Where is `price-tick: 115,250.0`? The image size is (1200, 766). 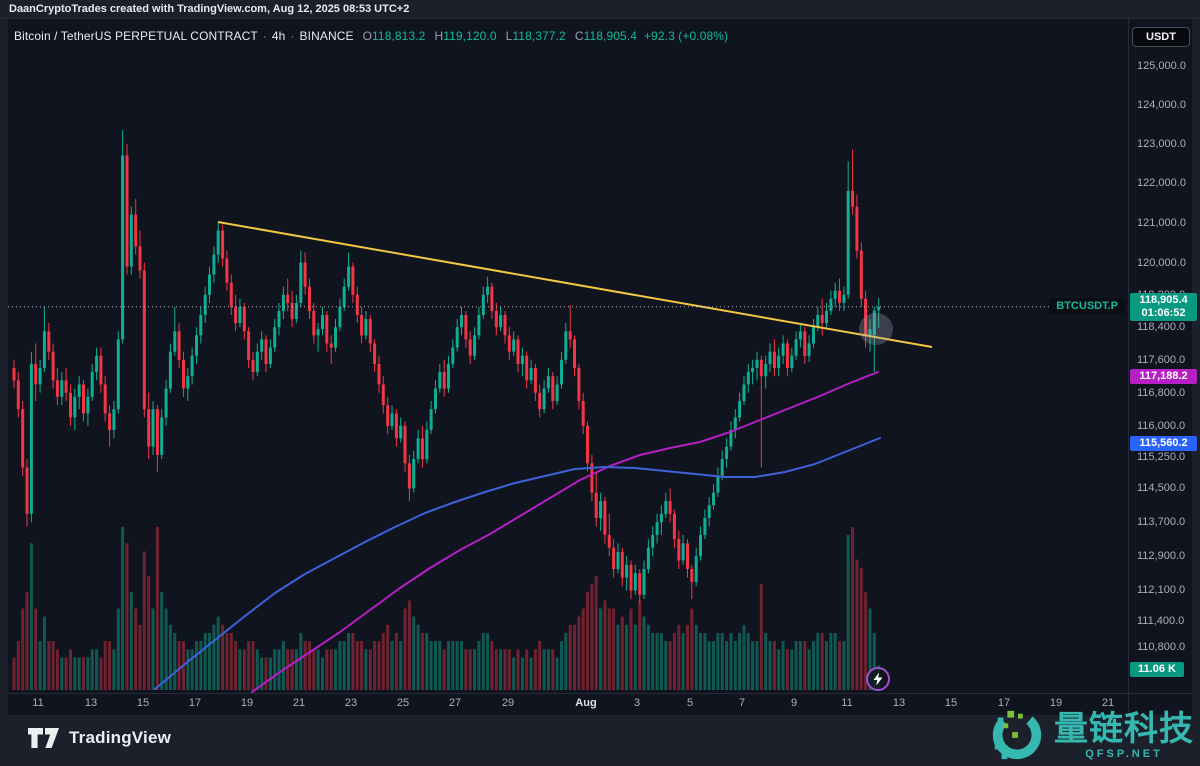
price-tick: 115,250.0 is located at coordinates (1161, 457).